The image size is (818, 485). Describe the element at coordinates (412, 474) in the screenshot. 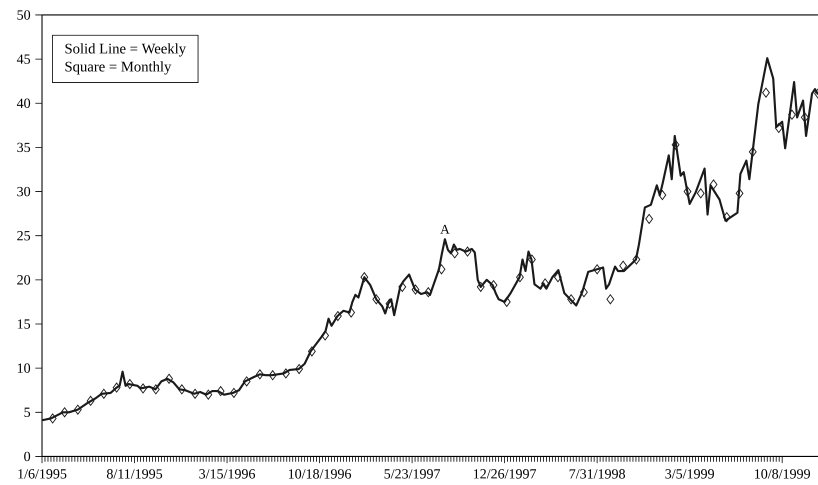

I see `x-tick-label: 5/23/1997` at that location.